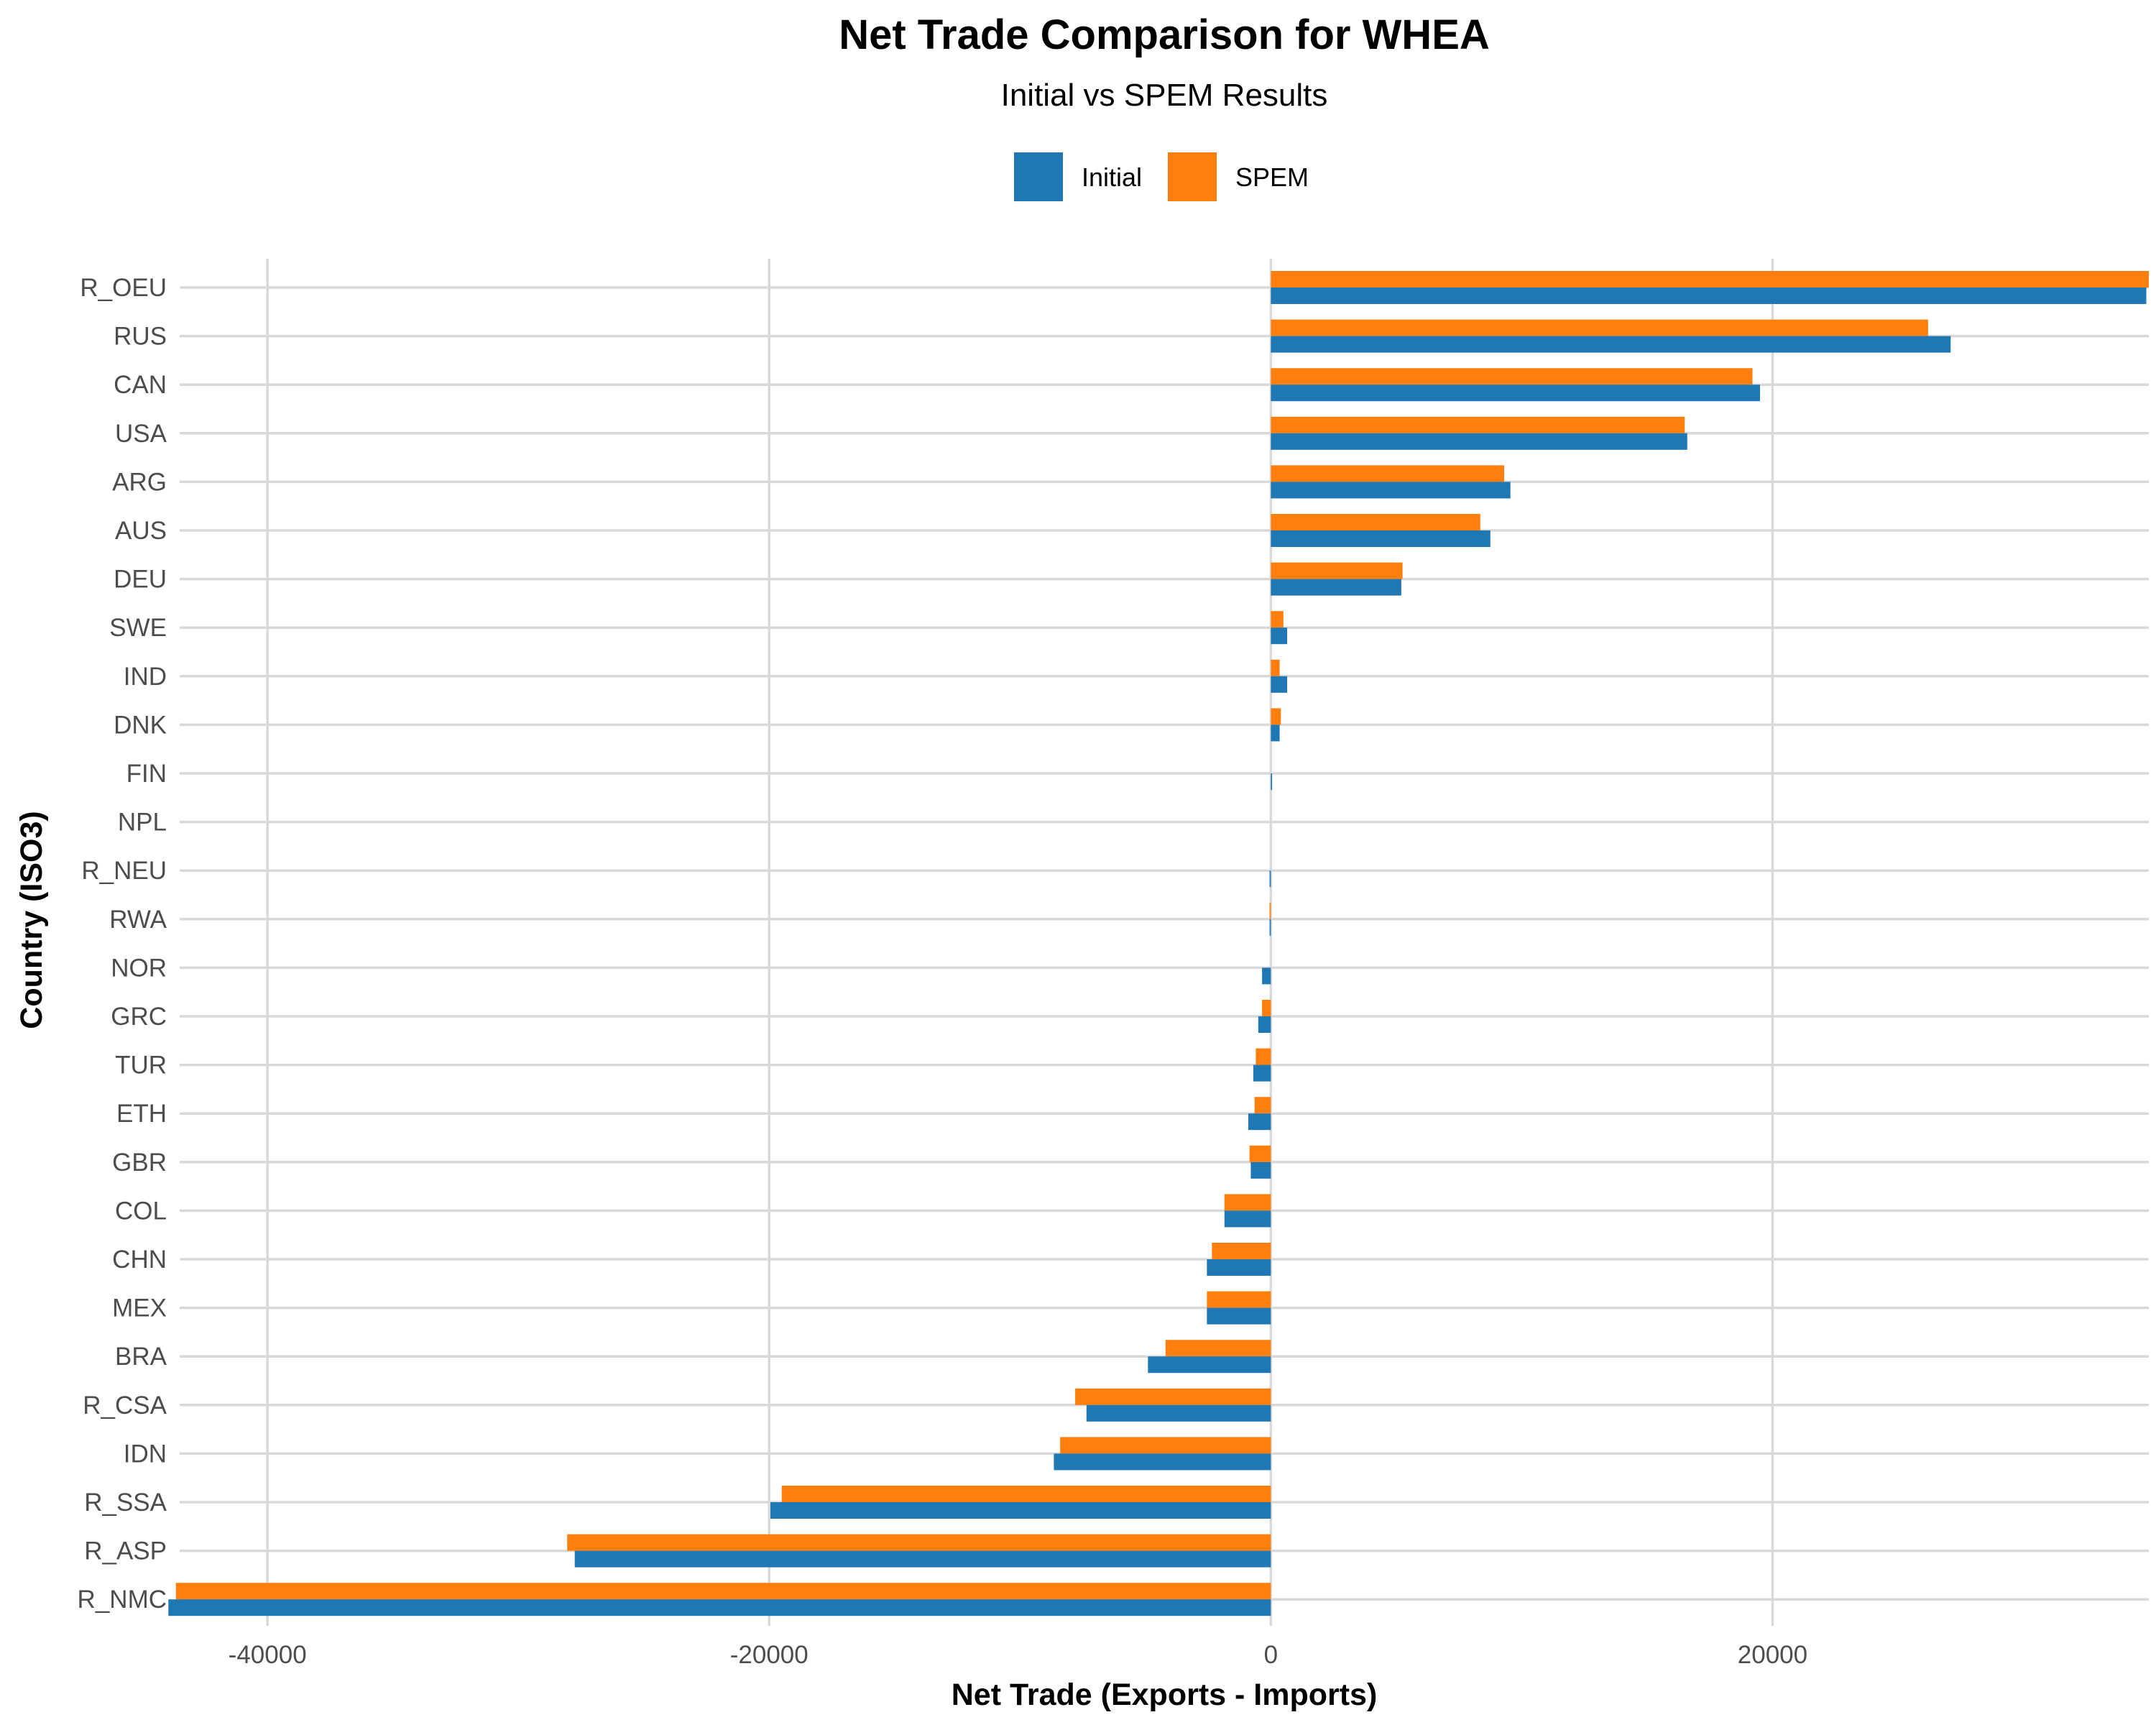 The image size is (2156, 1725). I want to click on y-tick-label: IDN, so click(145, 1454).